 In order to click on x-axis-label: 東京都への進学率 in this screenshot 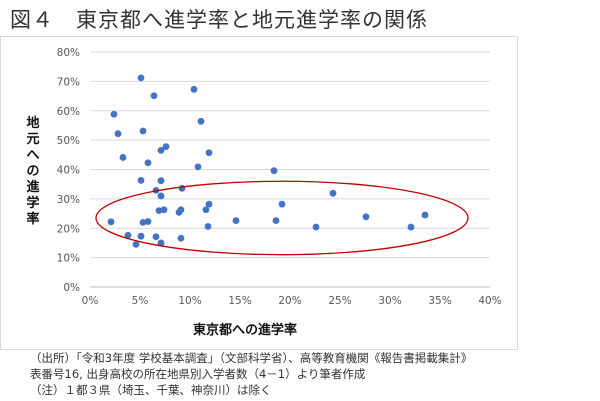, I will do `click(245, 330)`.